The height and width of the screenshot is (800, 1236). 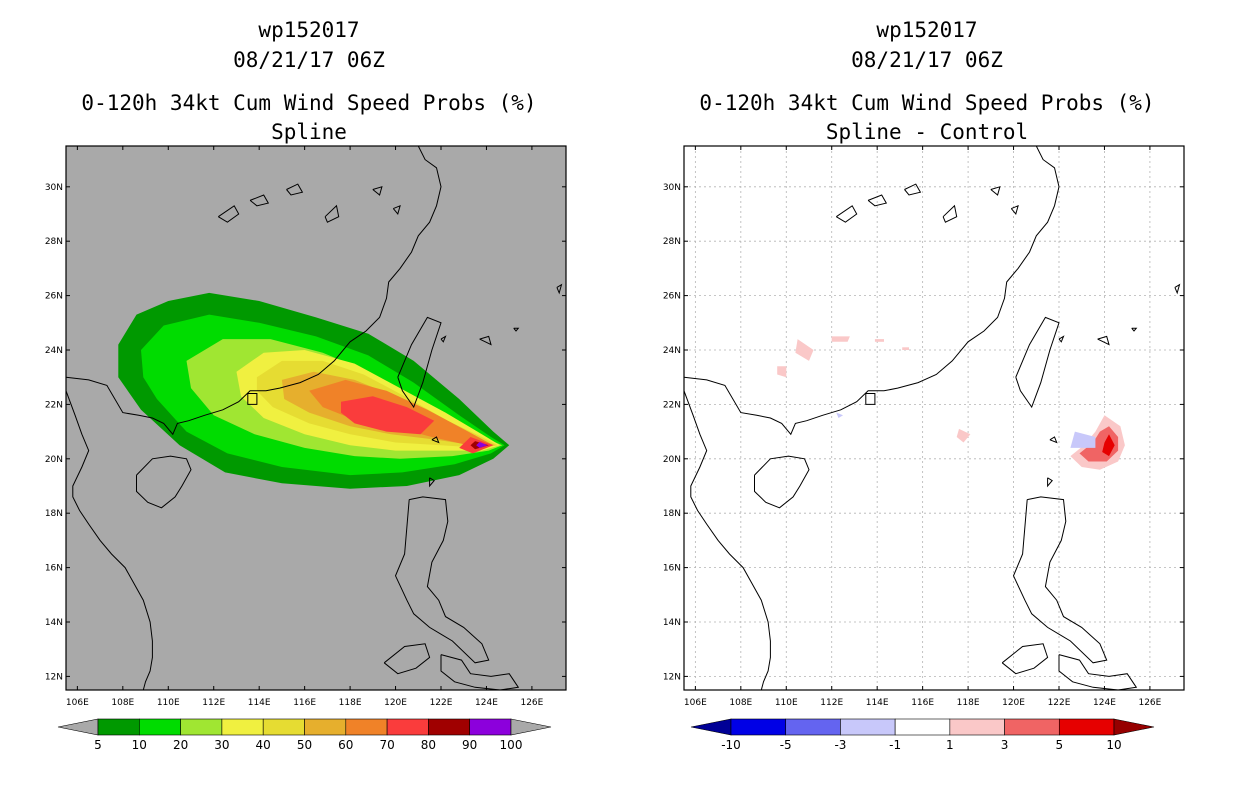 I want to click on colorbar-label: 50, so click(x=304, y=745).